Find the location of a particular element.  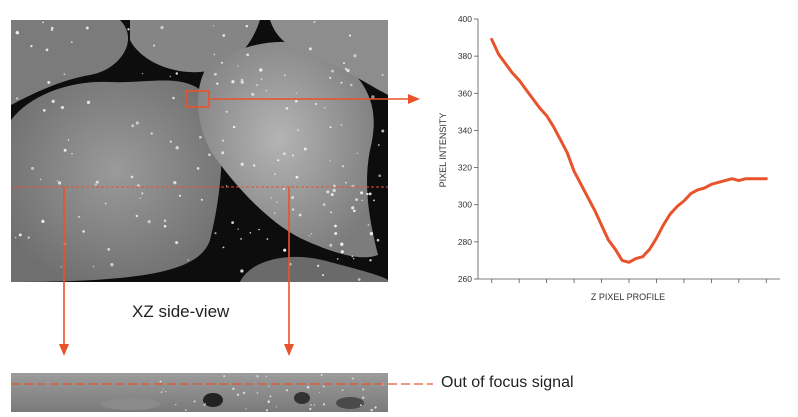

y-ticks: 260 280 300 320 340 360 380 400 is located at coordinates (468, 149).